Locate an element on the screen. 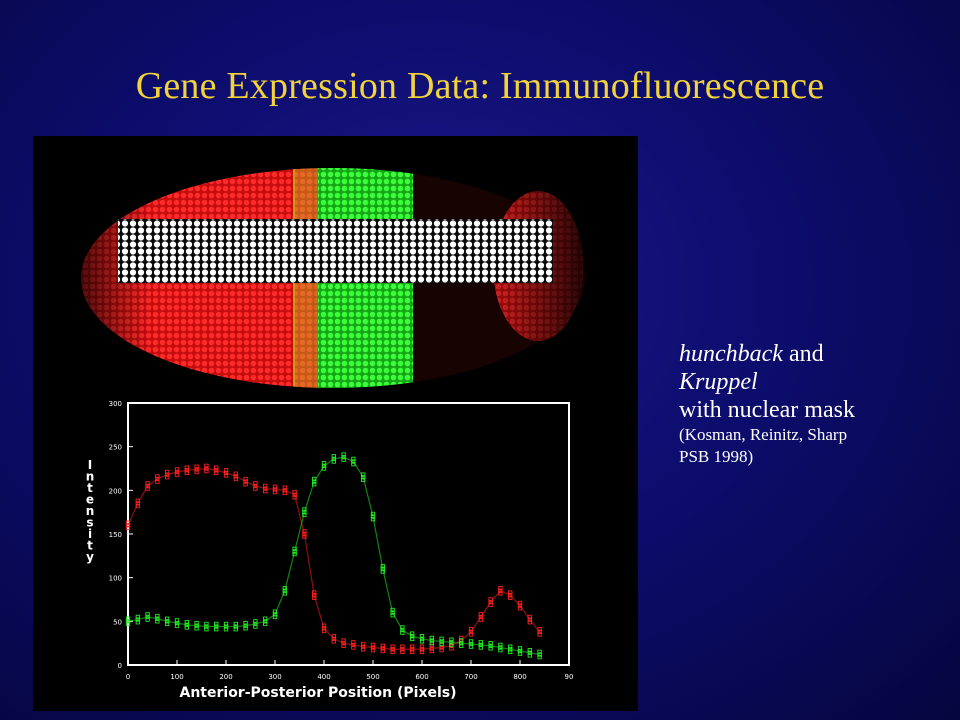 This screenshot has height=720, width=960. caption-line-3: with nuclear mask is located at coordinates (767, 410).